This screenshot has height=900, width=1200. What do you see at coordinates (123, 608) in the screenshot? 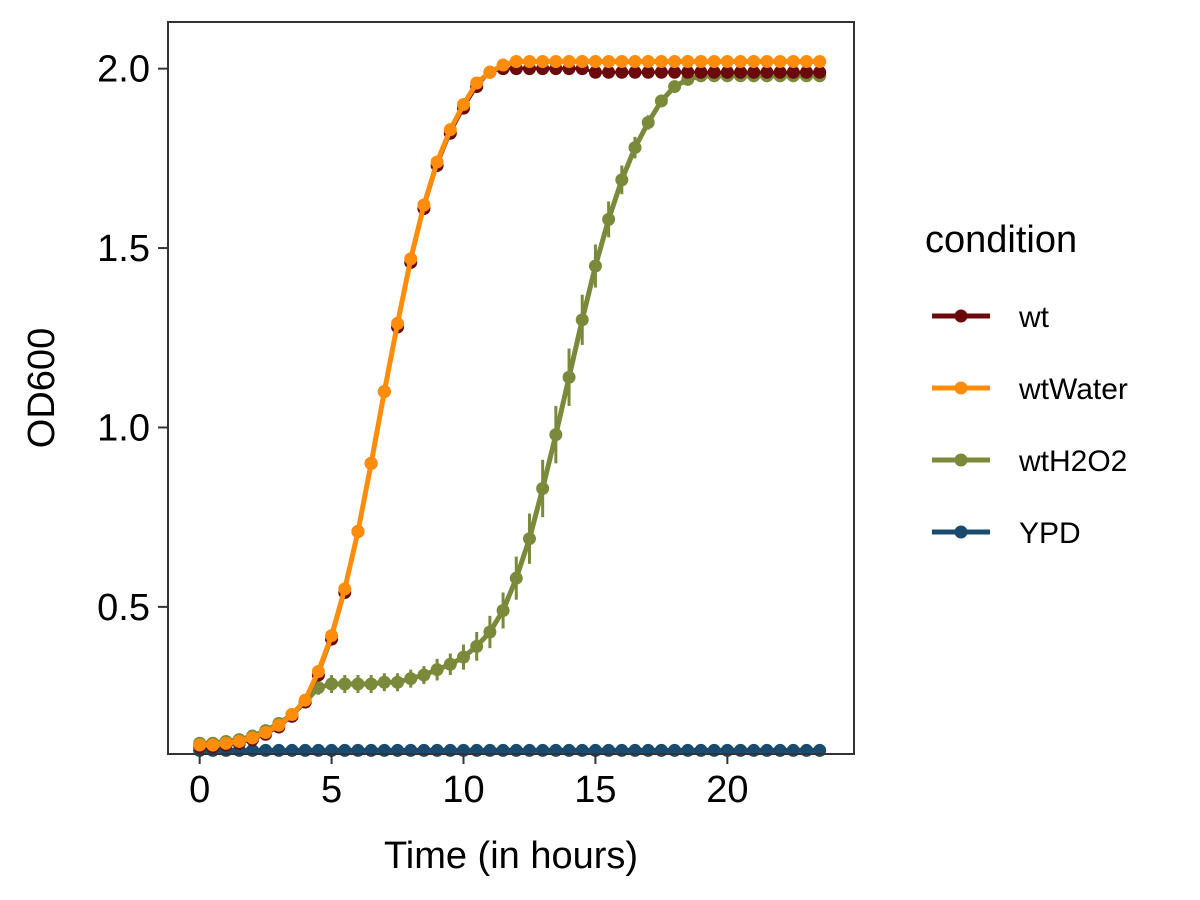
I see `y-tick-label: 0.5` at bounding box center [123, 608].